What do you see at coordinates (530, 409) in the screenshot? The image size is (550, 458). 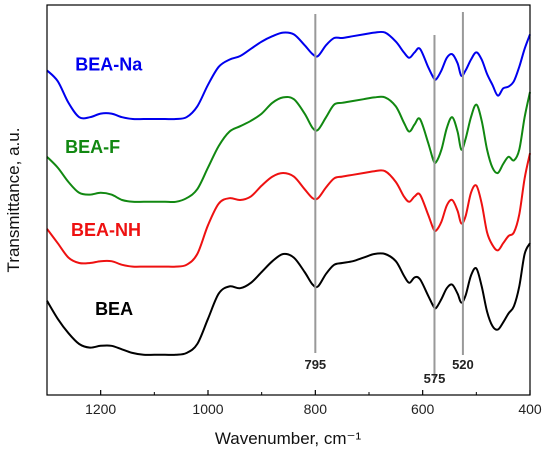 I see `x-tick-label-400: 400` at bounding box center [530, 409].